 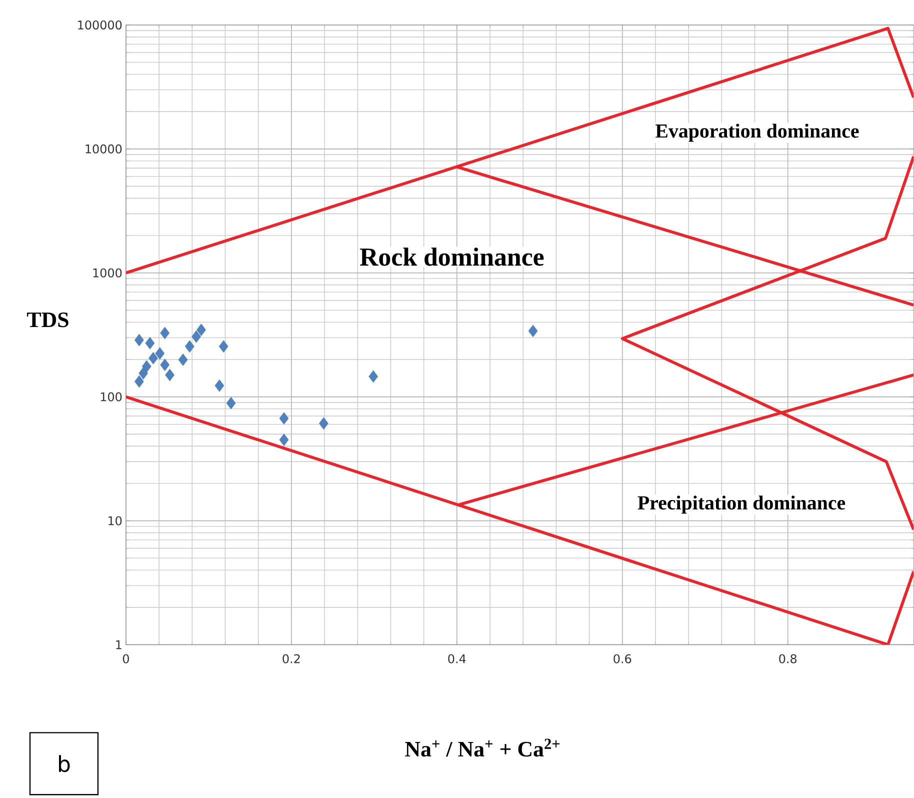 I want to click on text: b, so click(x=64, y=763).